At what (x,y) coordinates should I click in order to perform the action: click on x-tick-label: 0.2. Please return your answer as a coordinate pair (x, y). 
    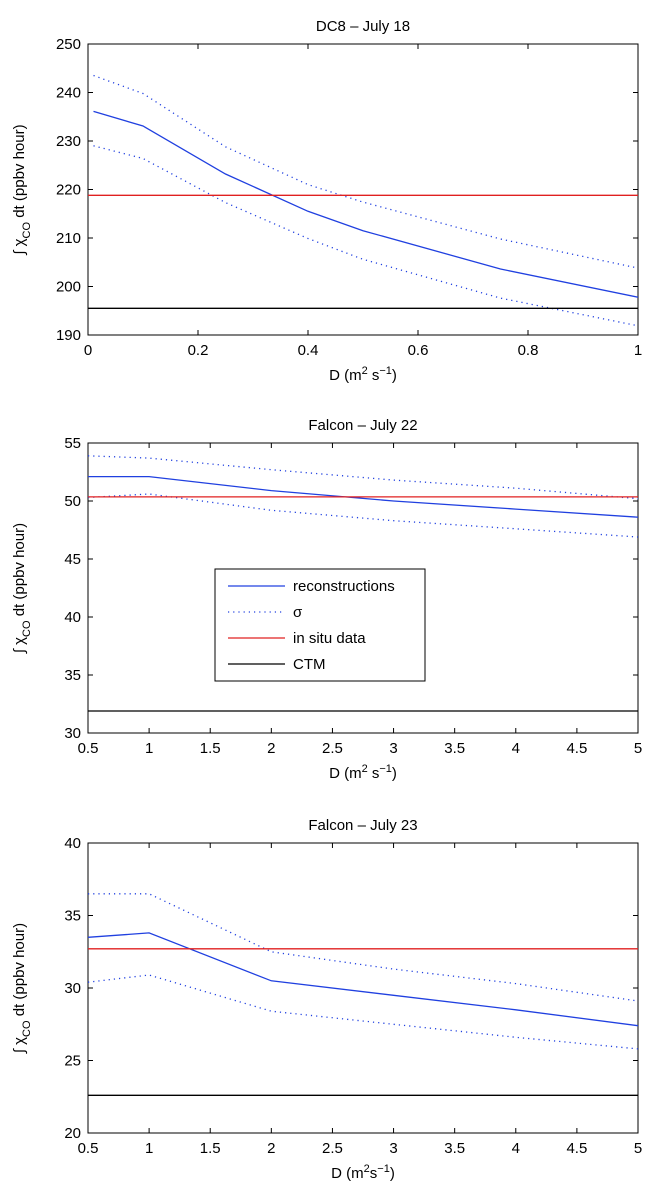
    Looking at the image, I should click on (198, 350).